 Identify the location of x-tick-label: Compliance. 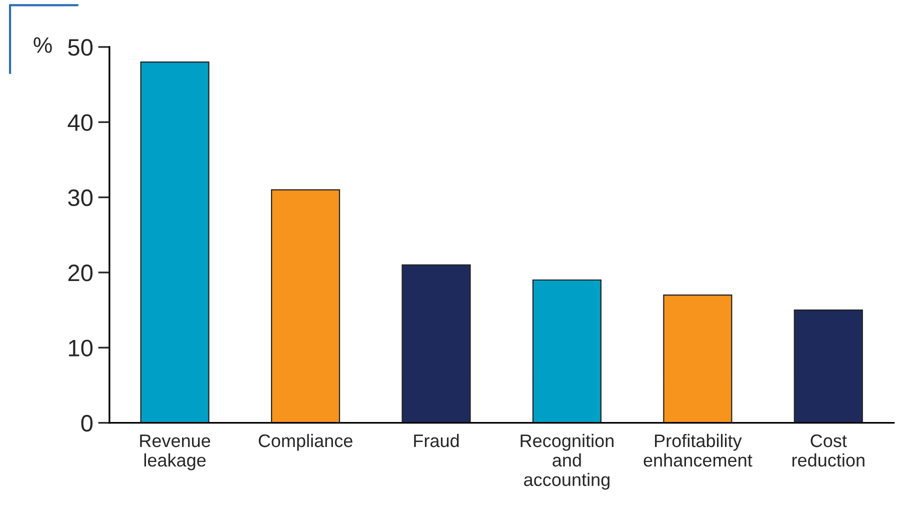
(305, 442).